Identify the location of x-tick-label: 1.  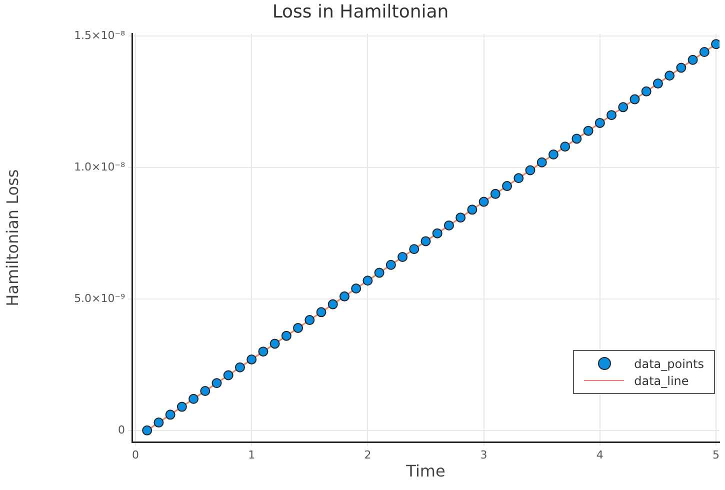
(252, 455).